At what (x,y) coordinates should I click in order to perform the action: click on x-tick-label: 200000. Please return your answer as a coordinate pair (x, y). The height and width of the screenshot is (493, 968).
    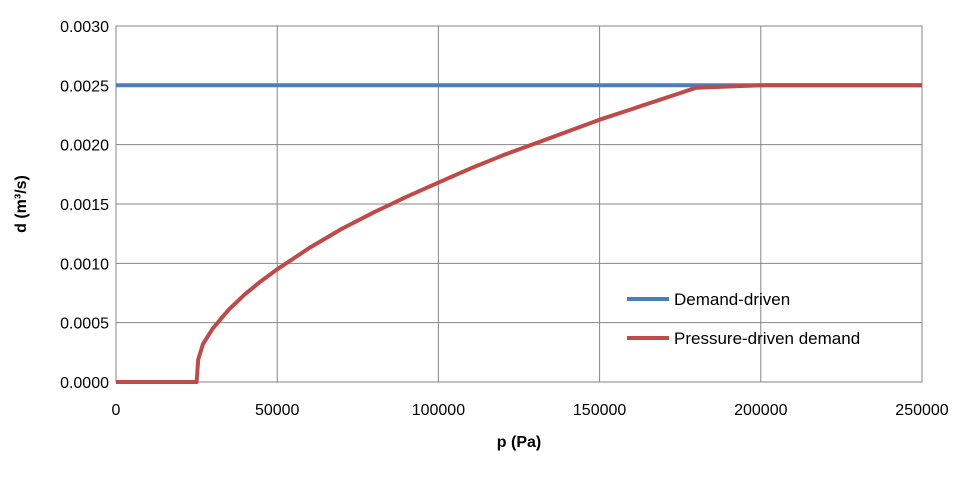
    Looking at the image, I should click on (760, 410).